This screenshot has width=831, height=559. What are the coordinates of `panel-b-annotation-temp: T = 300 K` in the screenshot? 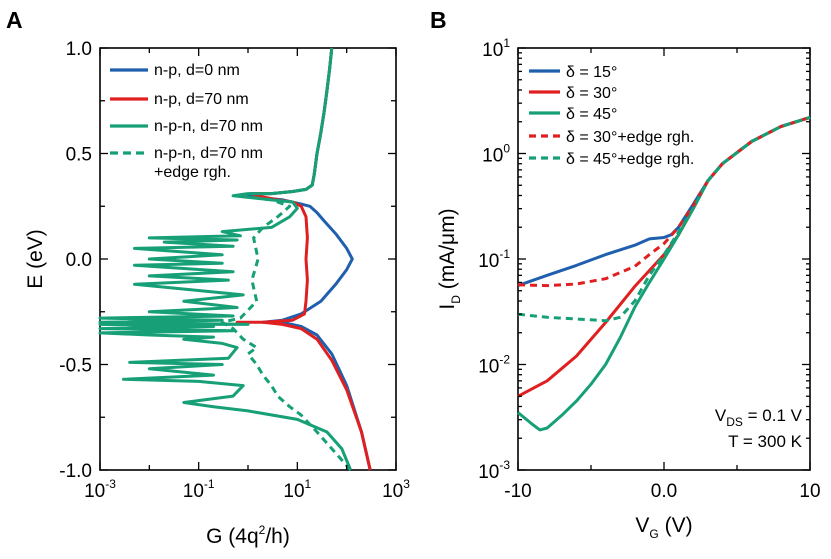 It's located at (765, 441).